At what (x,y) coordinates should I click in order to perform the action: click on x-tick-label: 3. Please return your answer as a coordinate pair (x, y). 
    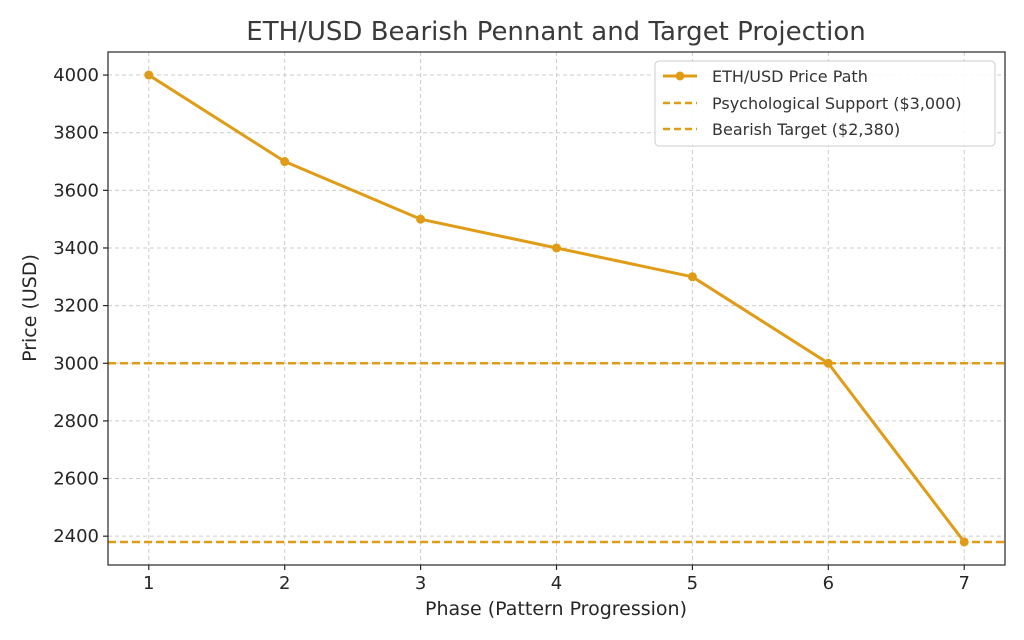
    Looking at the image, I should click on (420, 583).